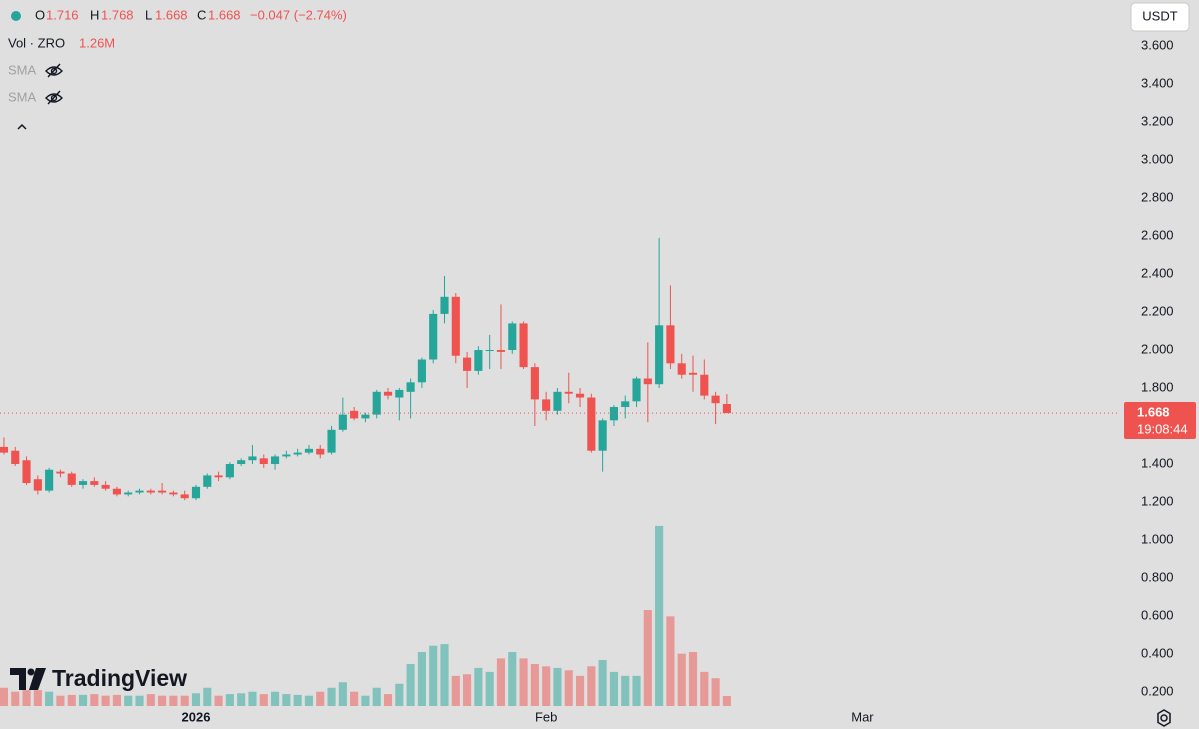 The height and width of the screenshot is (729, 1199). Describe the element at coordinates (119, 678) in the screenshot. I see `brand-name: TradingView` at that location.